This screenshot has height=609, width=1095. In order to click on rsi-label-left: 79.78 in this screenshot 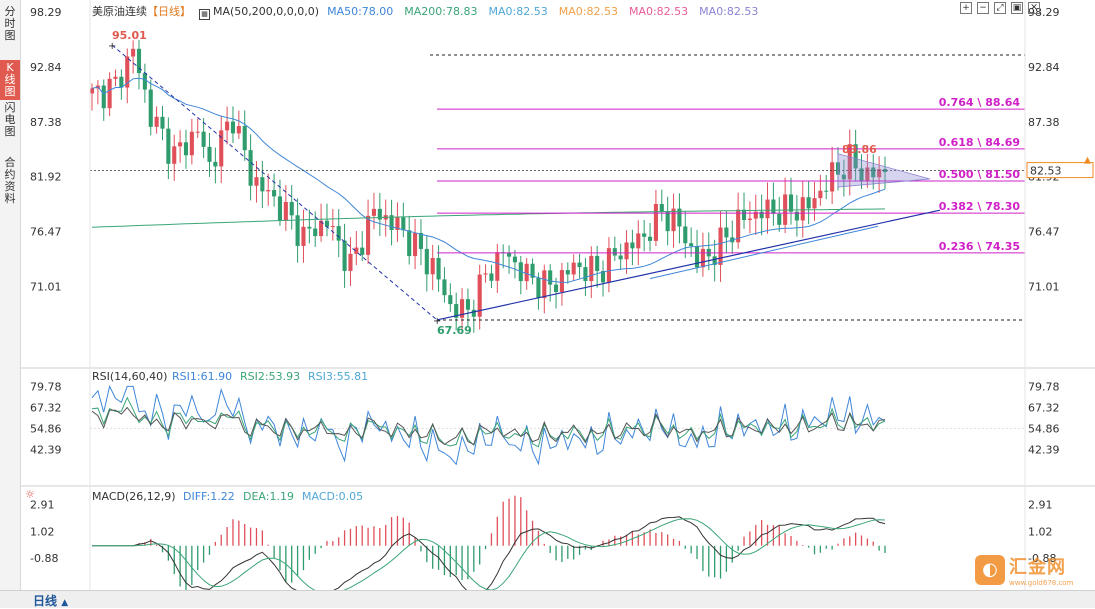, I will do `click(46, 387)`.